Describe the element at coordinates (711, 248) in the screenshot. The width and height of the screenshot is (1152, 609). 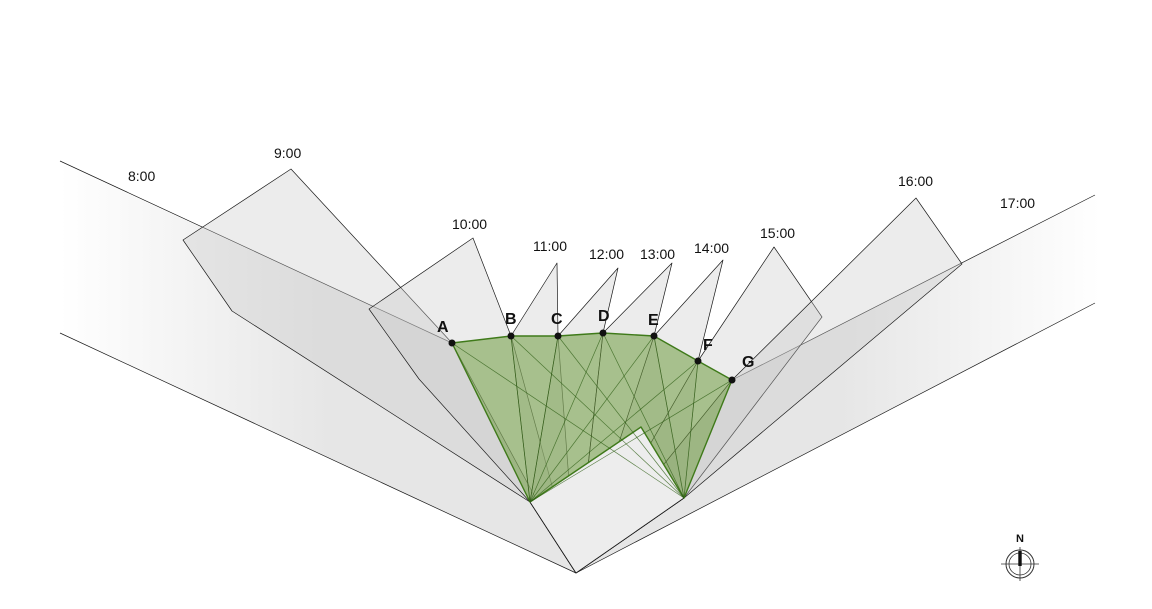
I see `time-label-14-00: 14:00` at that location.